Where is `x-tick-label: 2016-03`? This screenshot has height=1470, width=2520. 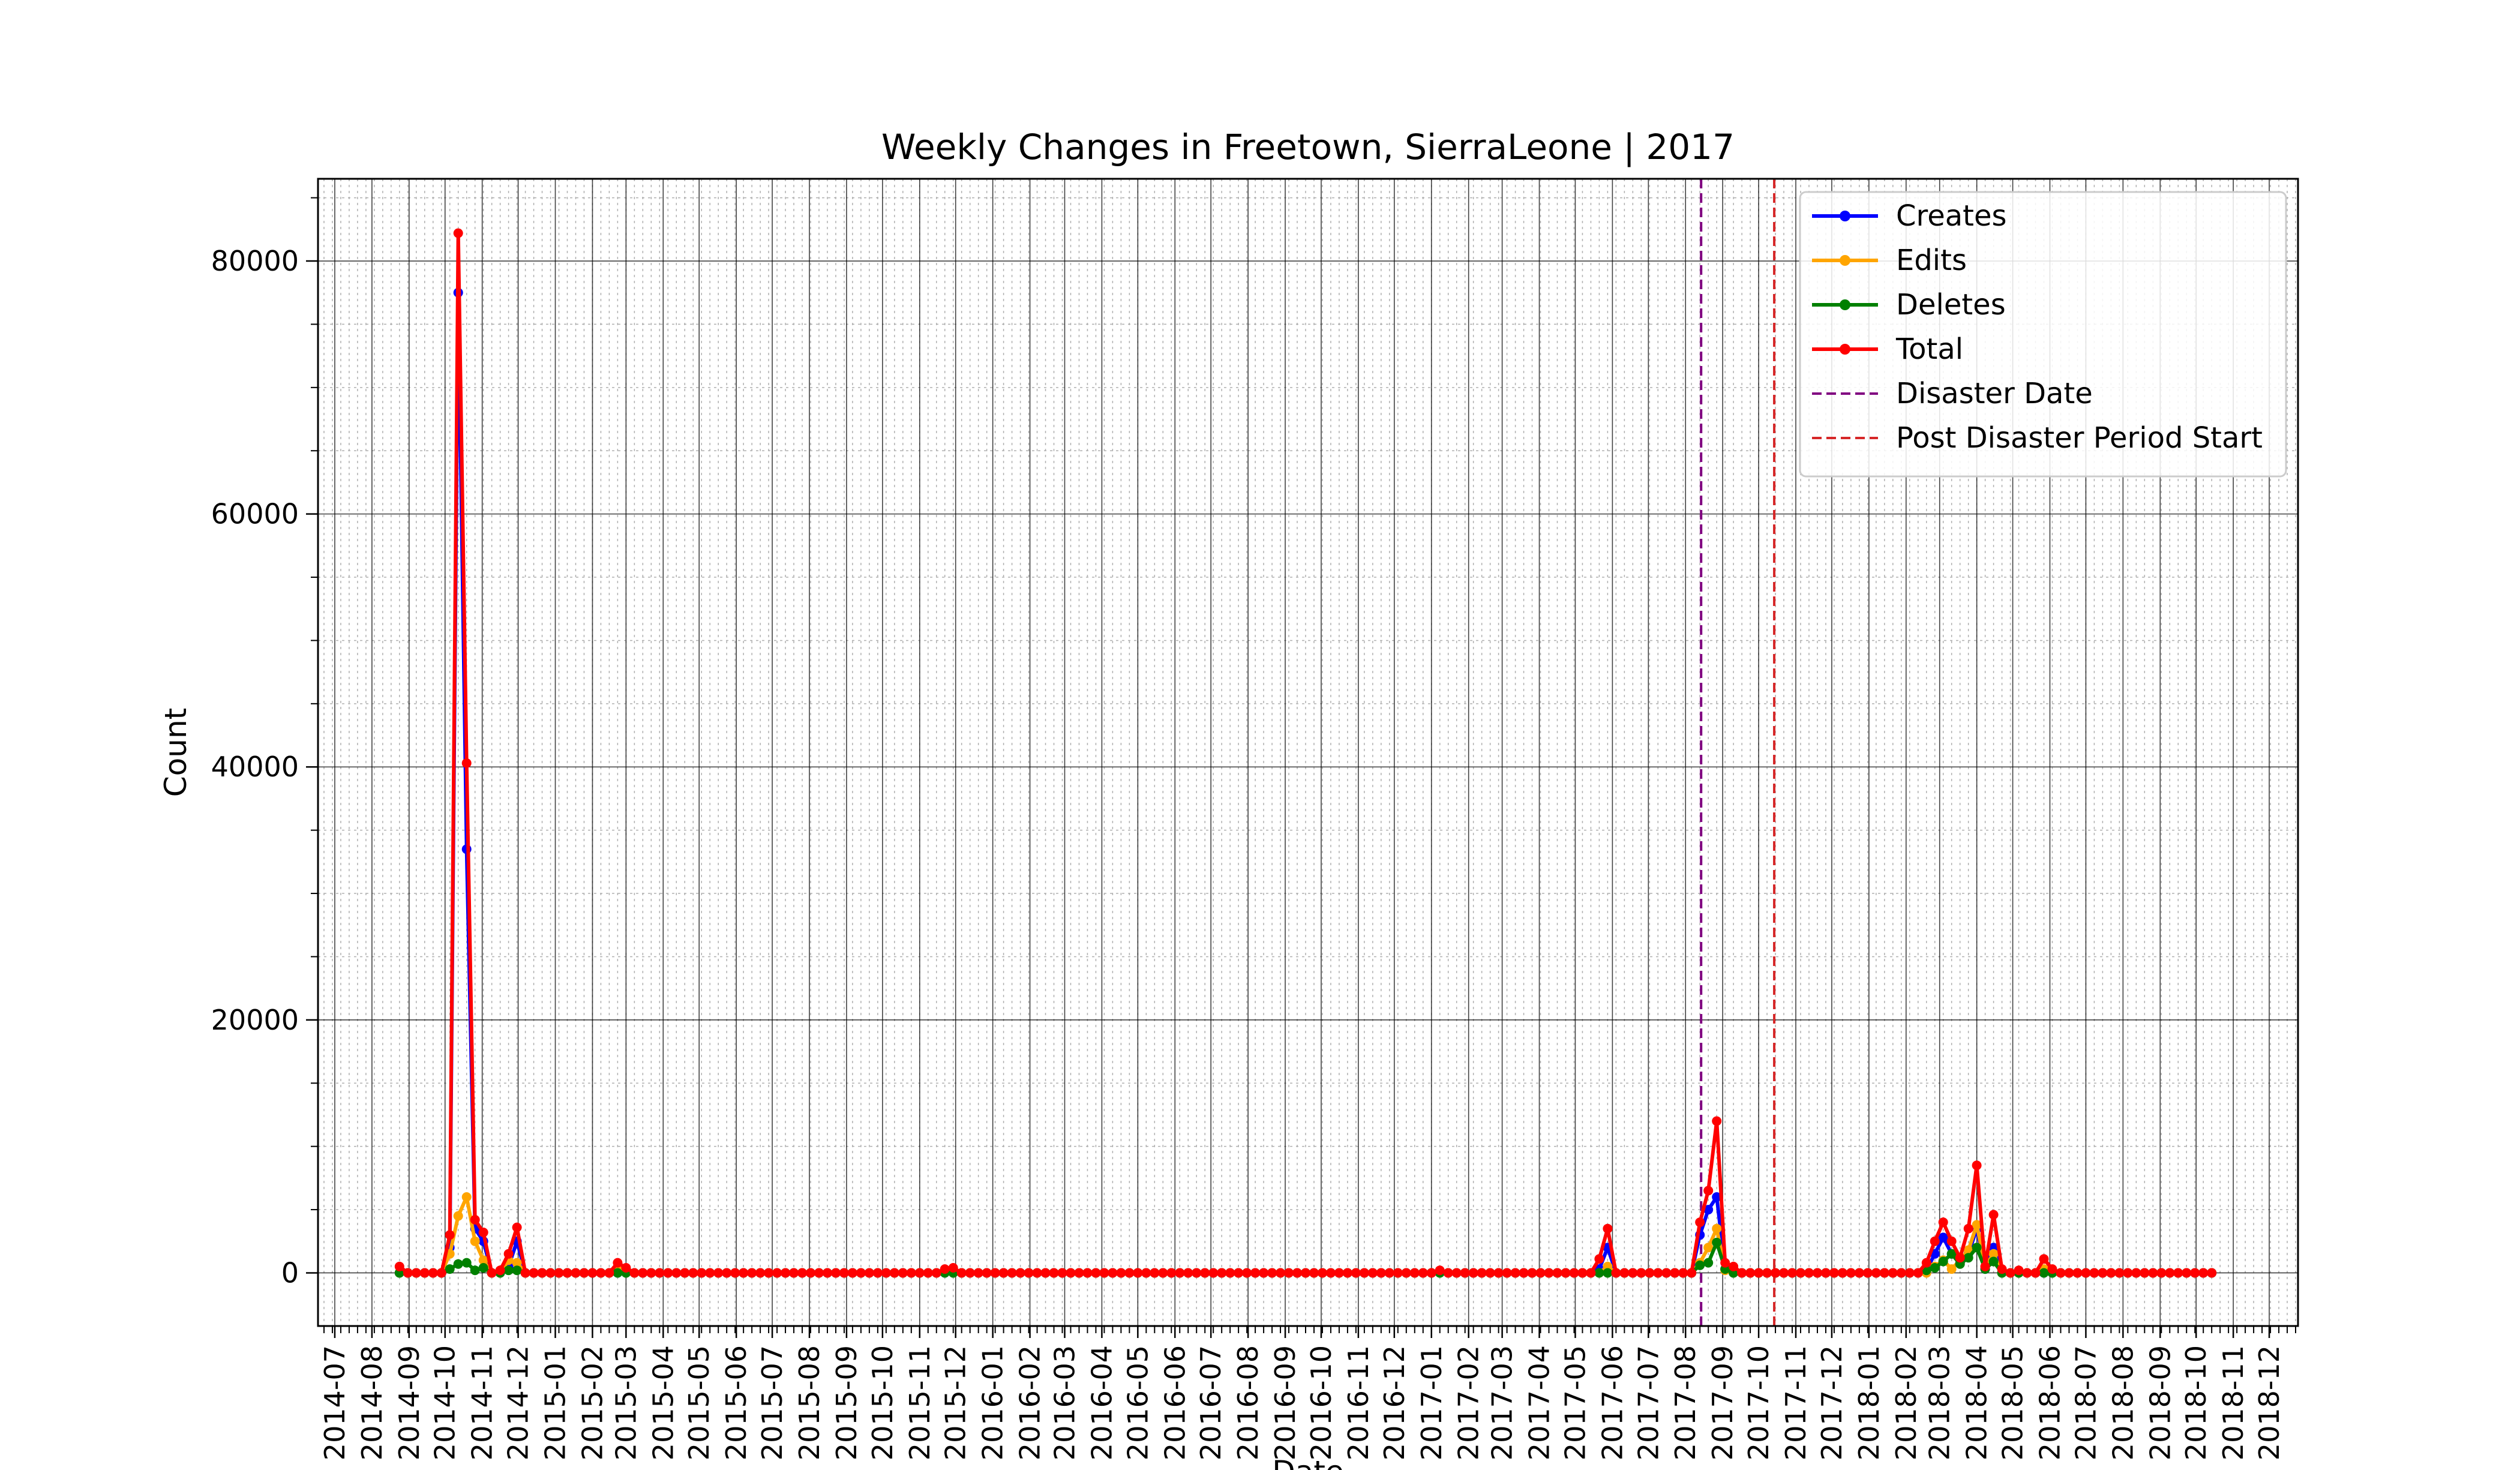
x-tick-label: 2016-03 is located at coordinates (1064, 1402).